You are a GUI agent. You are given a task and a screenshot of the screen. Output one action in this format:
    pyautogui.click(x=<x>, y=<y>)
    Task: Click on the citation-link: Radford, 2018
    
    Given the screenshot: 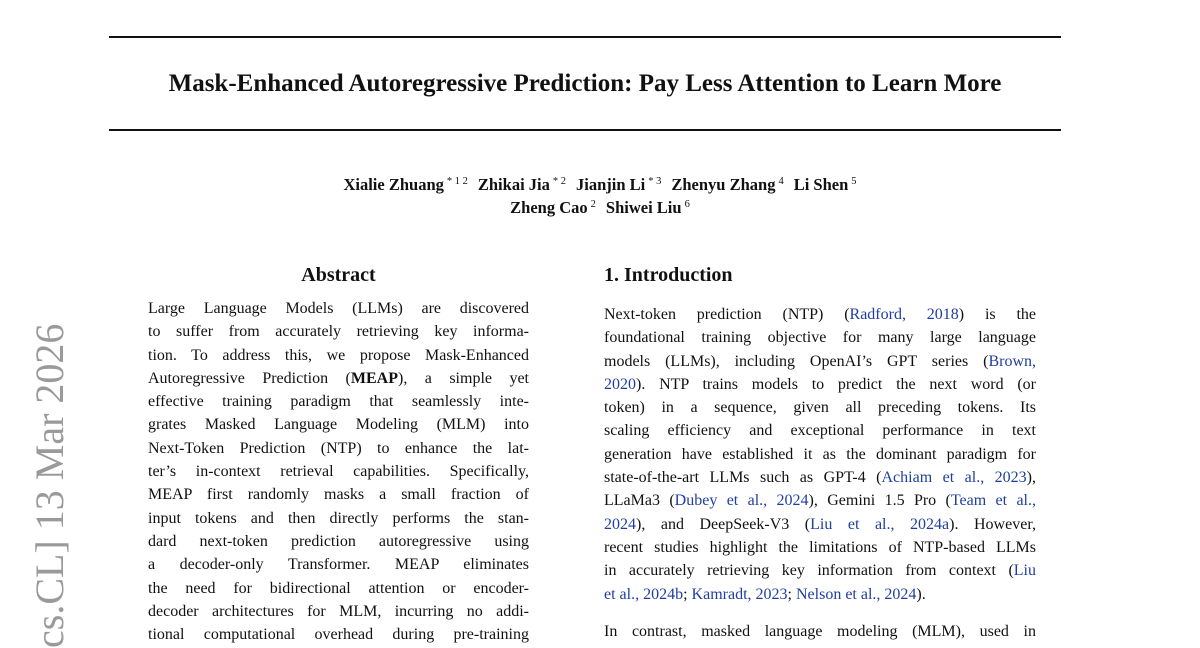 What is the action you would take?
    pyautogui.click(x=904, y=314)
    